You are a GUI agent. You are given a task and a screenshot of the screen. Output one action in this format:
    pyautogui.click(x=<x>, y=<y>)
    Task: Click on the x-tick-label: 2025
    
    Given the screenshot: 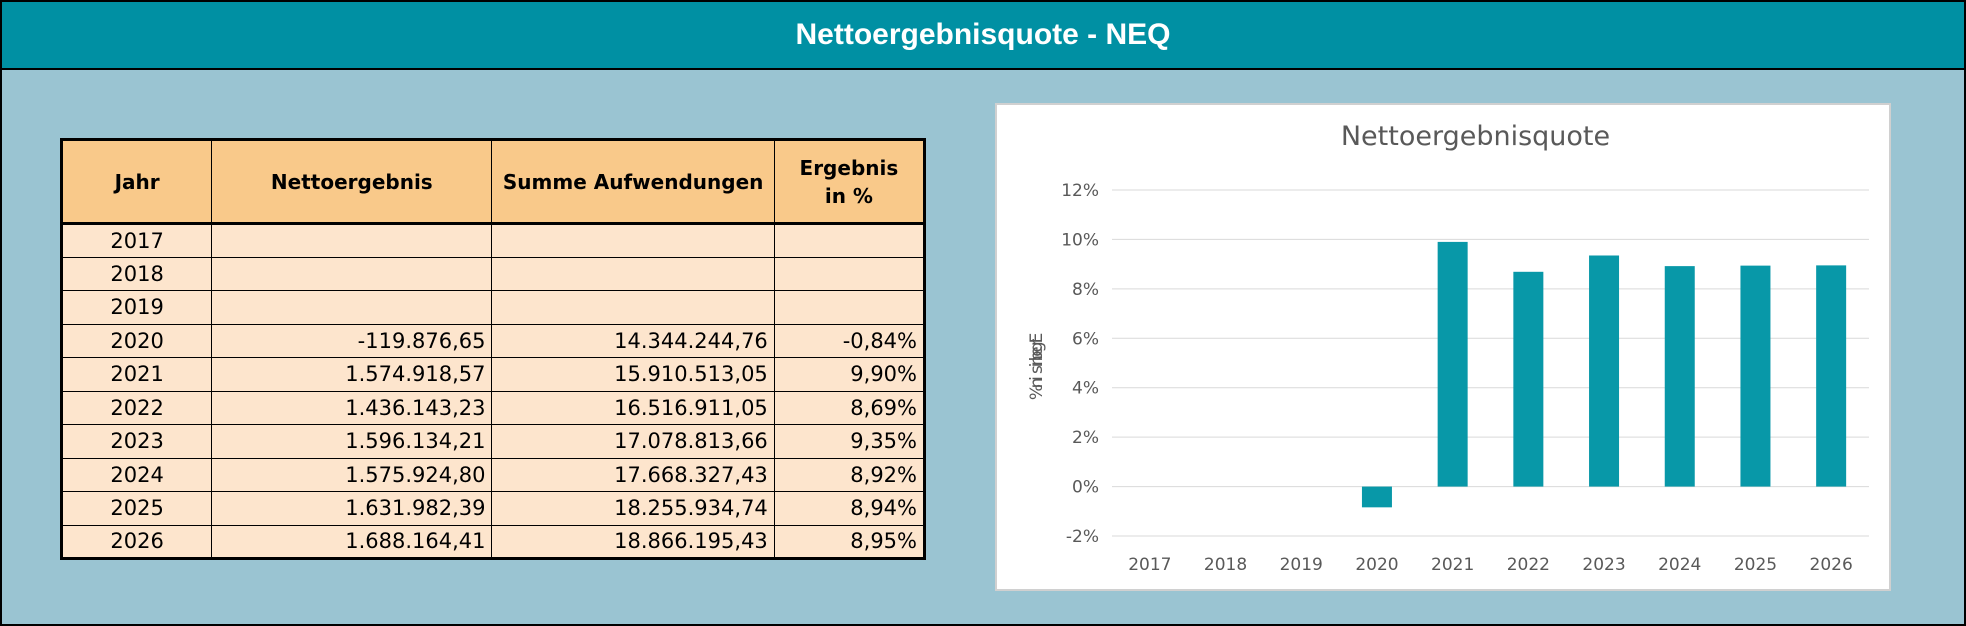 What is the action you would take?
    pyautogui.click(x=1755, y=565)
    